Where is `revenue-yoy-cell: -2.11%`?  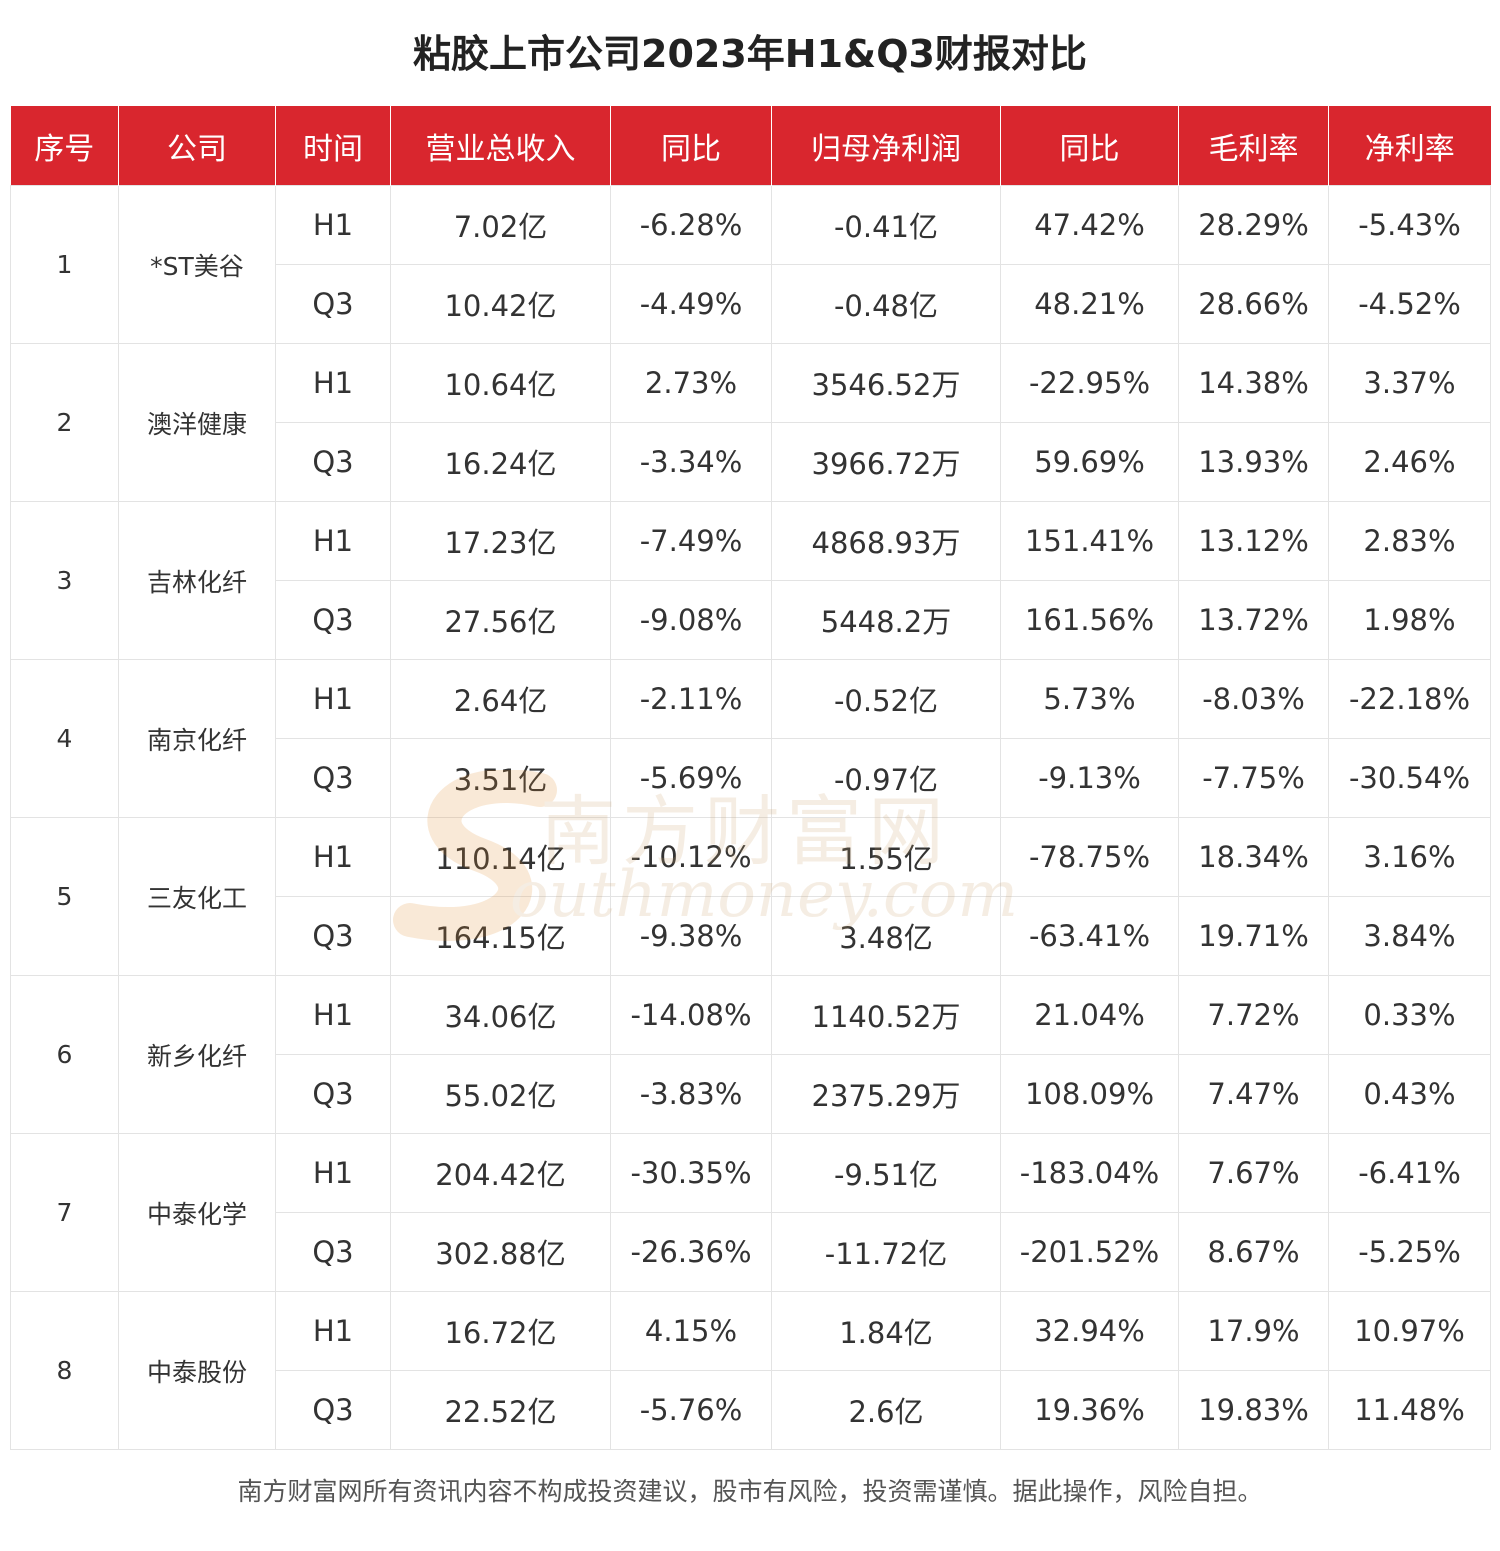 revenue-yoy-cell: -2.11% is located at coordinates (691, 699).